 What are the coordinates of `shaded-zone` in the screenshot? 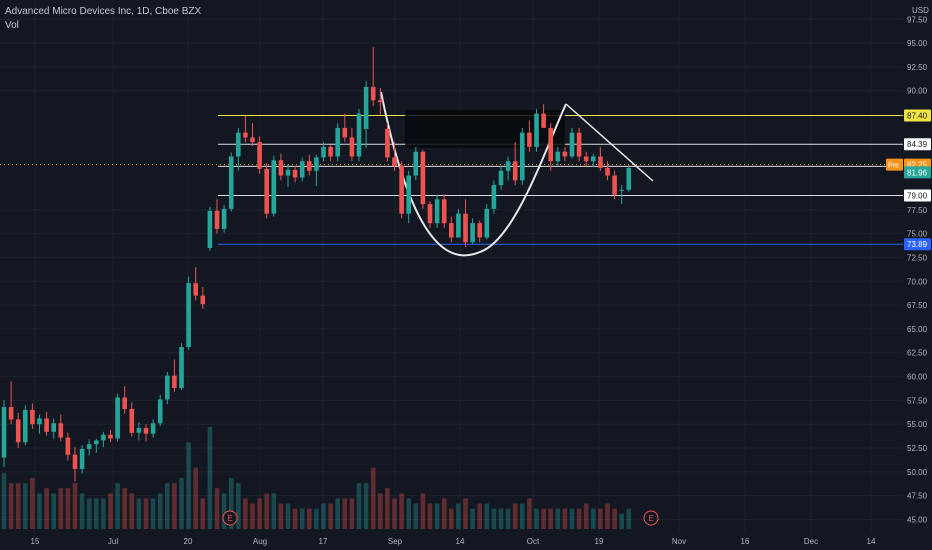 It's located at (485, 128).